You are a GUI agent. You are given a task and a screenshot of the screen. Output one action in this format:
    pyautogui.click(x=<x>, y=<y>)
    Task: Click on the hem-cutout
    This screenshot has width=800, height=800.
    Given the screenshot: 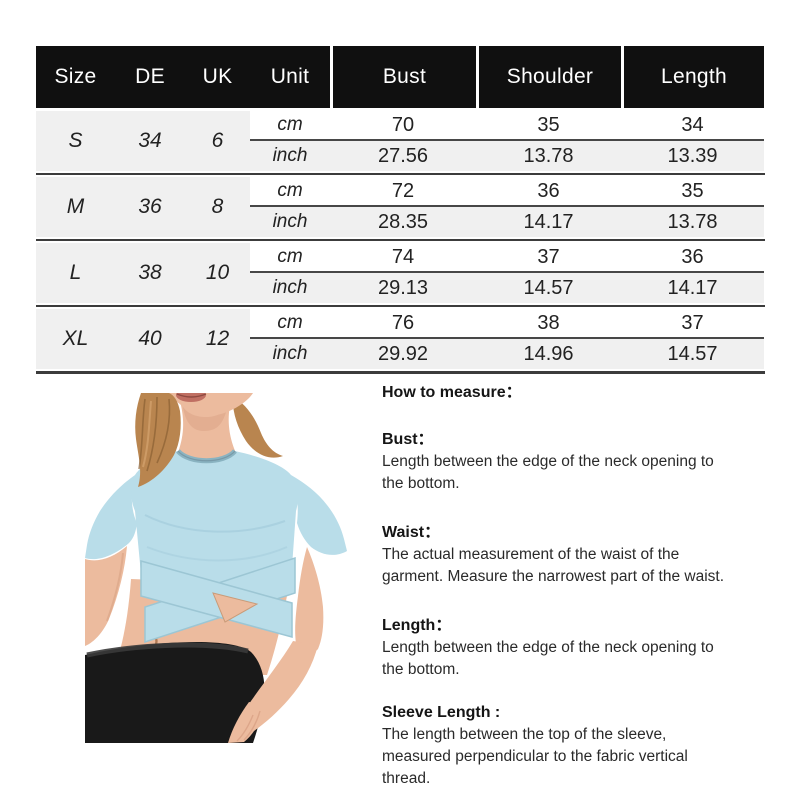 What is the action you would take?
    pyautogui.click(x=235, y=607)
    